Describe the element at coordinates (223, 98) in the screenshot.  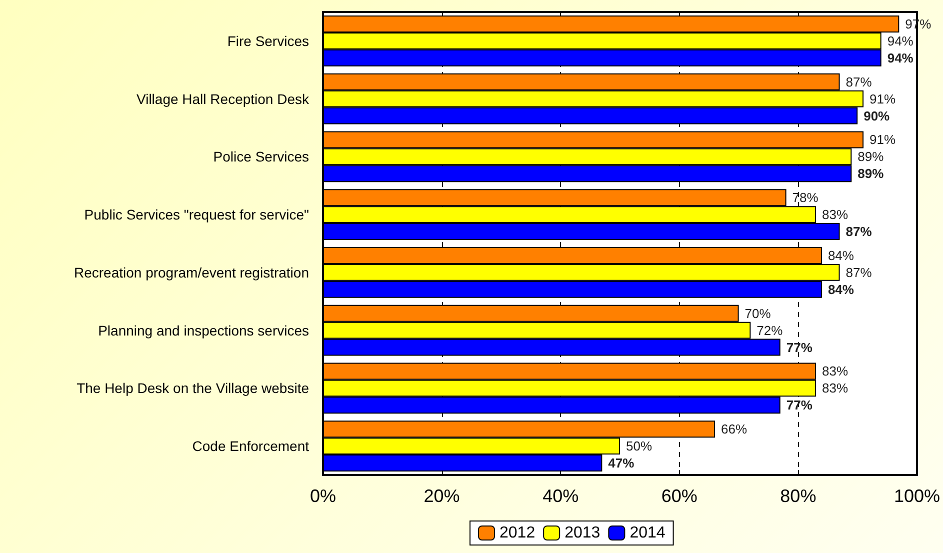
I see `y-tick-label: Village Hall Reception Desk` at that location.